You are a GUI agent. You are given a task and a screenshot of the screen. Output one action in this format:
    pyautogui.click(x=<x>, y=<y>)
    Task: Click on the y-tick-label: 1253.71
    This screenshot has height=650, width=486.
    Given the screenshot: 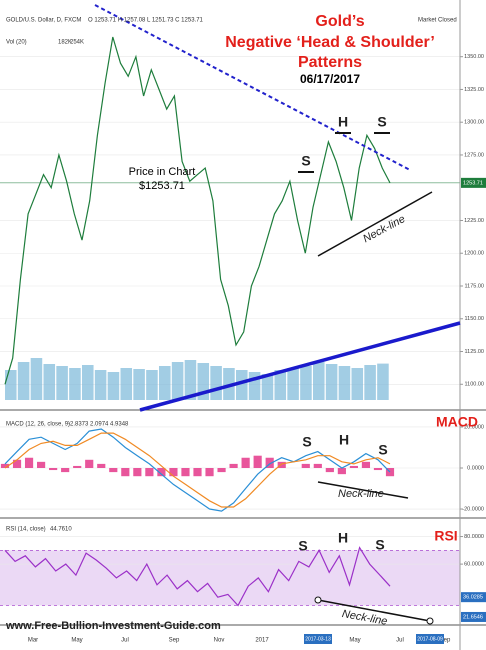 What is the action you would take?
    pyautogui.click(x=473, y=183)
    